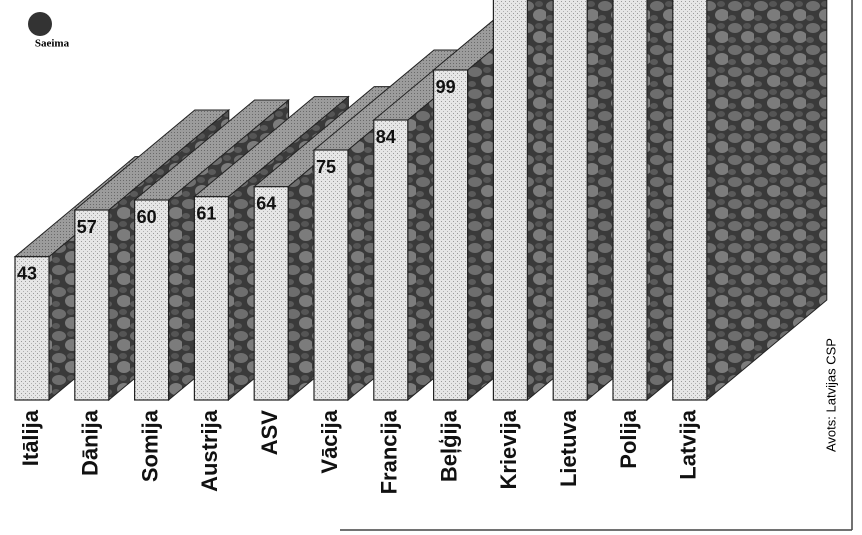 This screenshot has height=535, width=862. I want to click on value-label: 84, so click(386, 137).